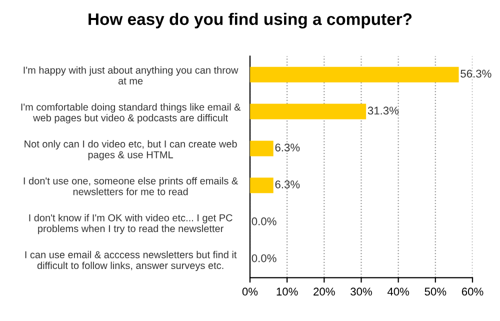 Image resolution: width=500 pixels, height=321 pixels. What do you see at coordinates (361, 292) in the screenshot?
I see `x-tick-label: 30%` at bounding box center [361, 292].